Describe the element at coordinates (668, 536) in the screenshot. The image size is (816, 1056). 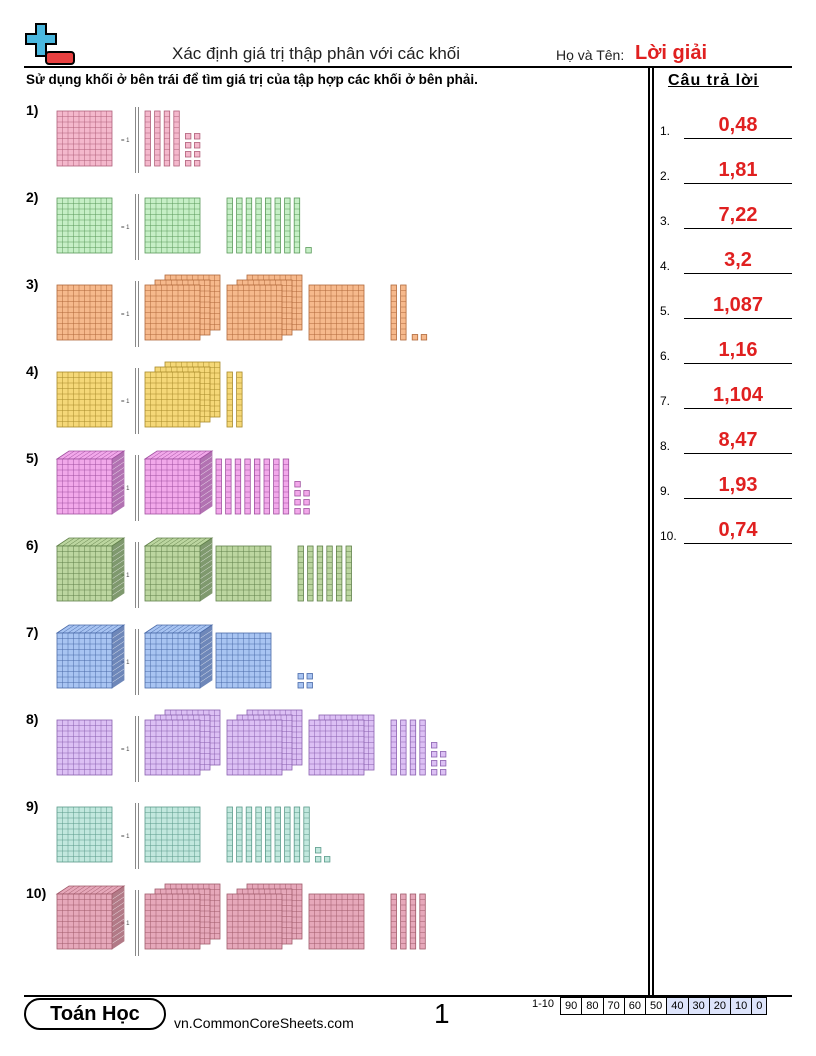
I see `answer-number: 10.` at that location.